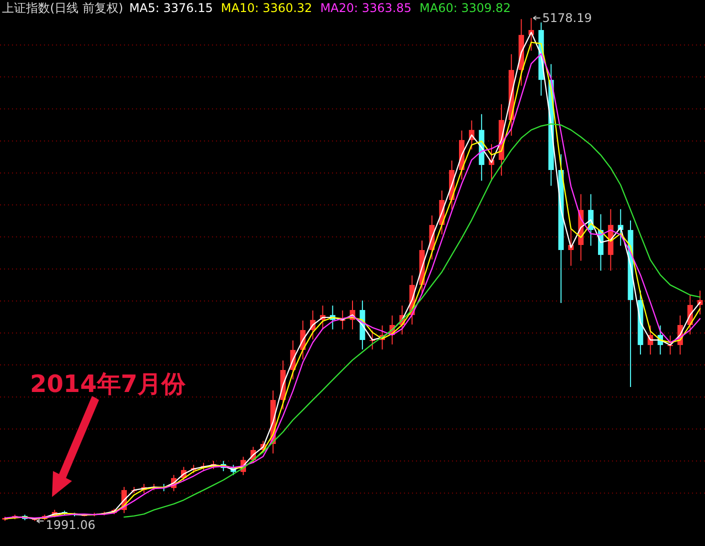 This screenshot has height=546, width=705. Describe the element at coordinates (71, 525) in the screenshot. I see `annotation: 1991.06` at that location.